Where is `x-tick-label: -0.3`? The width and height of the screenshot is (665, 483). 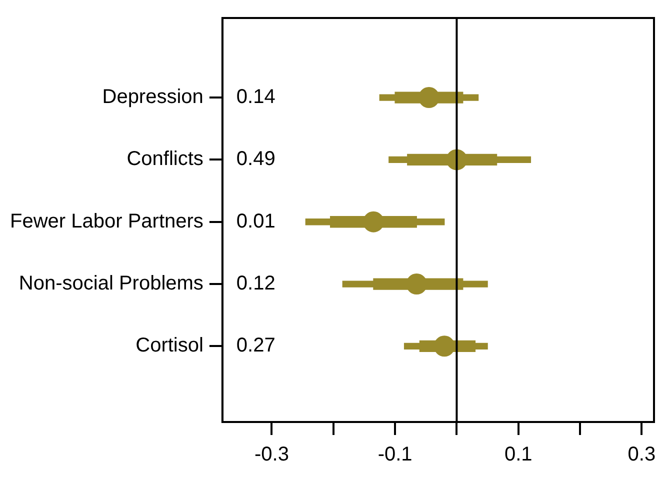
x-tick-label: -0.3 is located at coordinates (271, 455).